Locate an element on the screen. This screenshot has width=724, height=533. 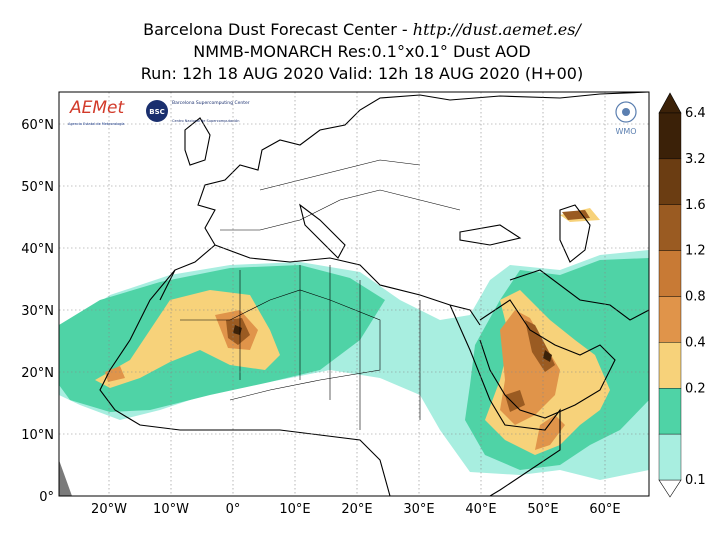
aemet-logo: AEMet Agencia Estatal de Meteorología is located at coordinates (96, 112).